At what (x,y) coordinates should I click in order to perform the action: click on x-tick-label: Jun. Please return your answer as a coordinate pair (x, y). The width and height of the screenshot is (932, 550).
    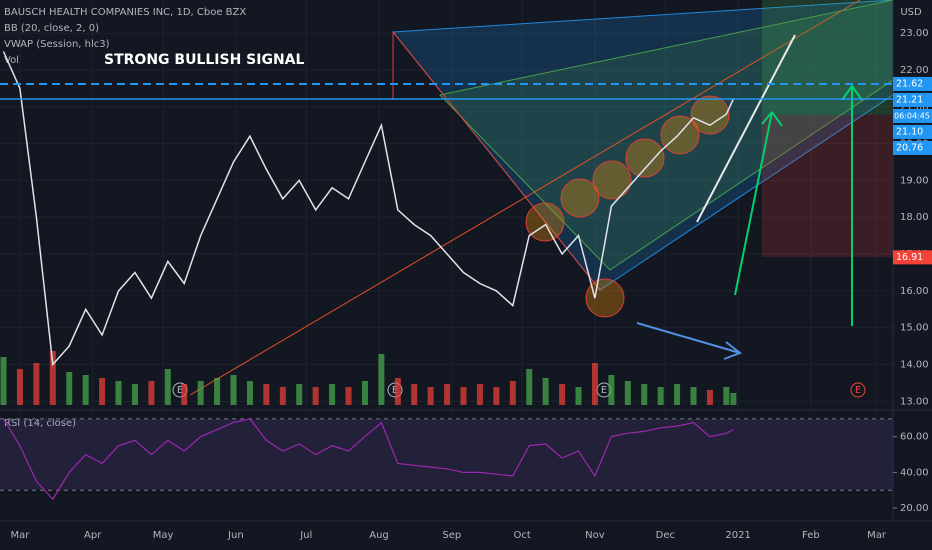
    Looking at the image, I should click on (235, 535).